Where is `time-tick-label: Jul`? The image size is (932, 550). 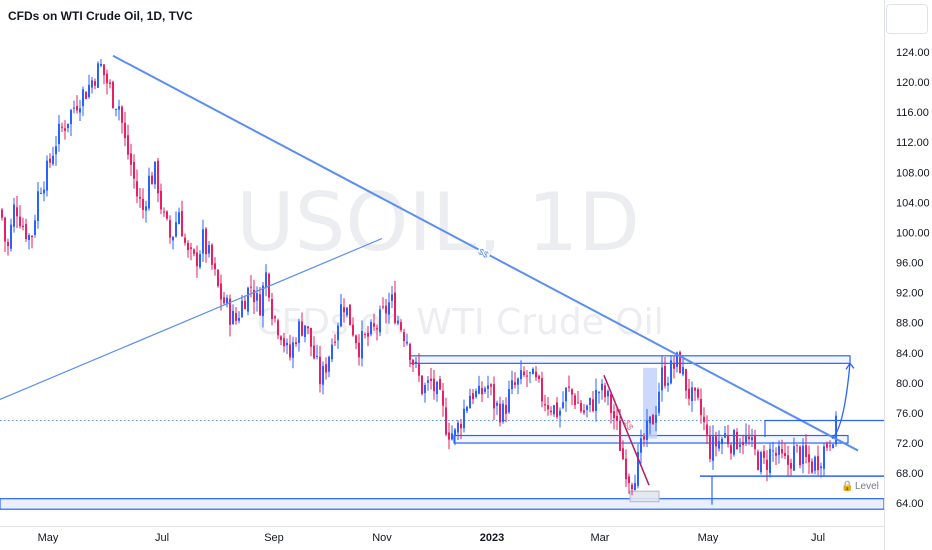 time-tick-label: Jul is located at coordinates (162, 538).